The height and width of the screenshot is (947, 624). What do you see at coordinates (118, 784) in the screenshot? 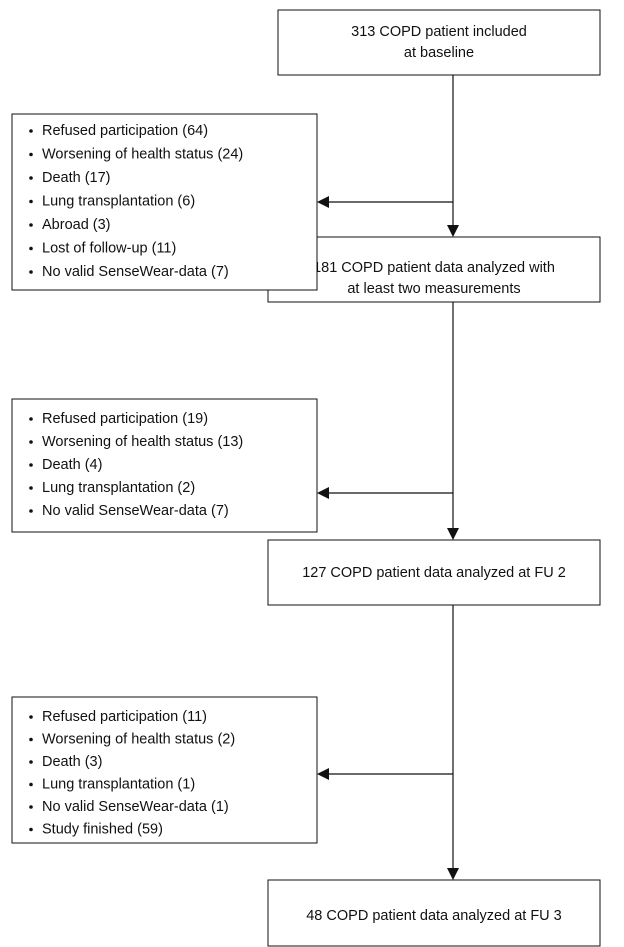
I see `exclusion-item: Lung transplantation (1)` at bounding box center [118, 784].